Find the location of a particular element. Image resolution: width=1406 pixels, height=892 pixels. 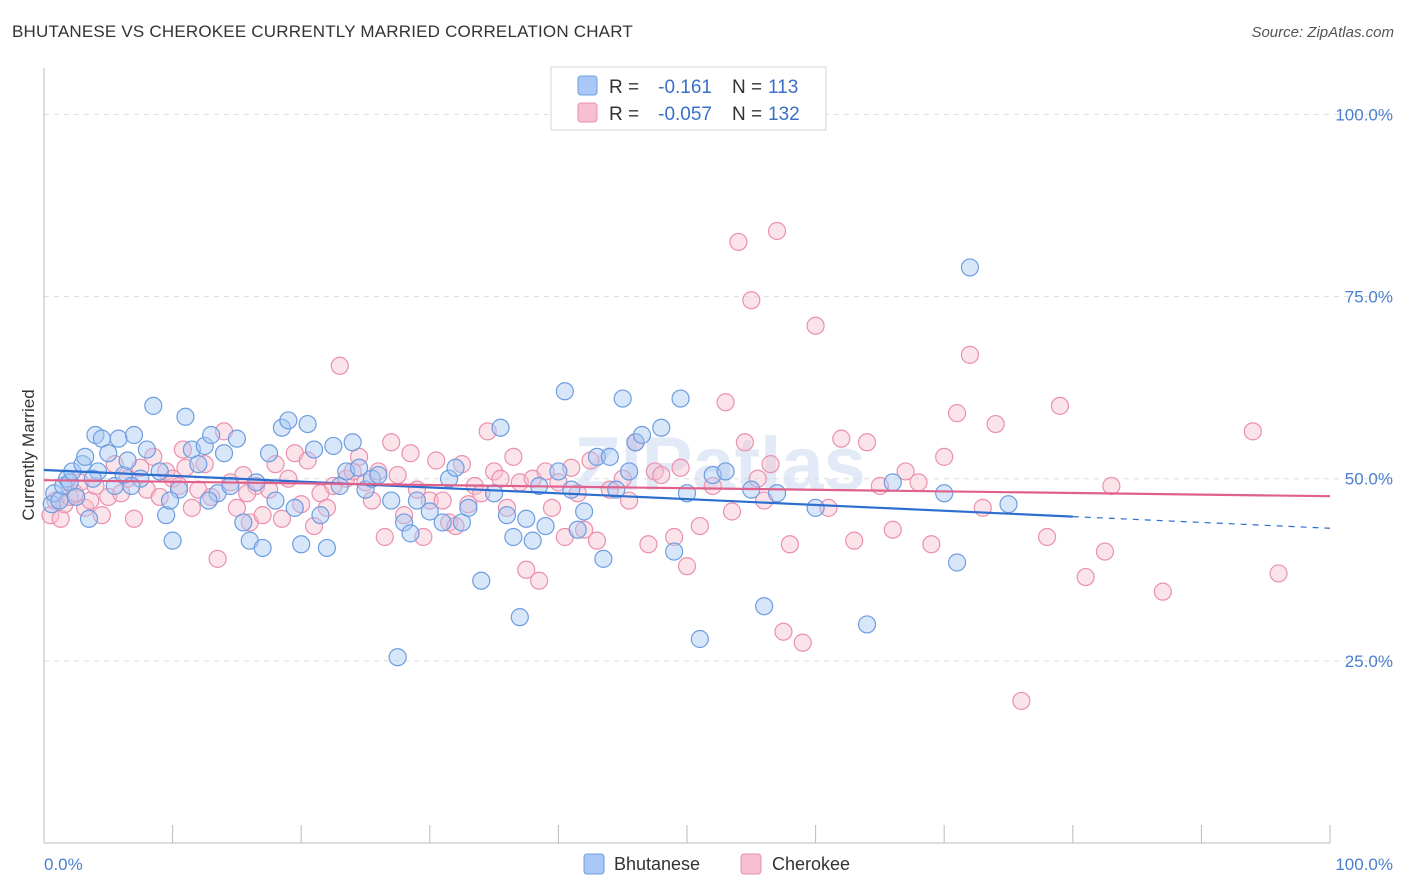

bottom-label-cherokee: Cherokee is located at coordinates (811, 864).